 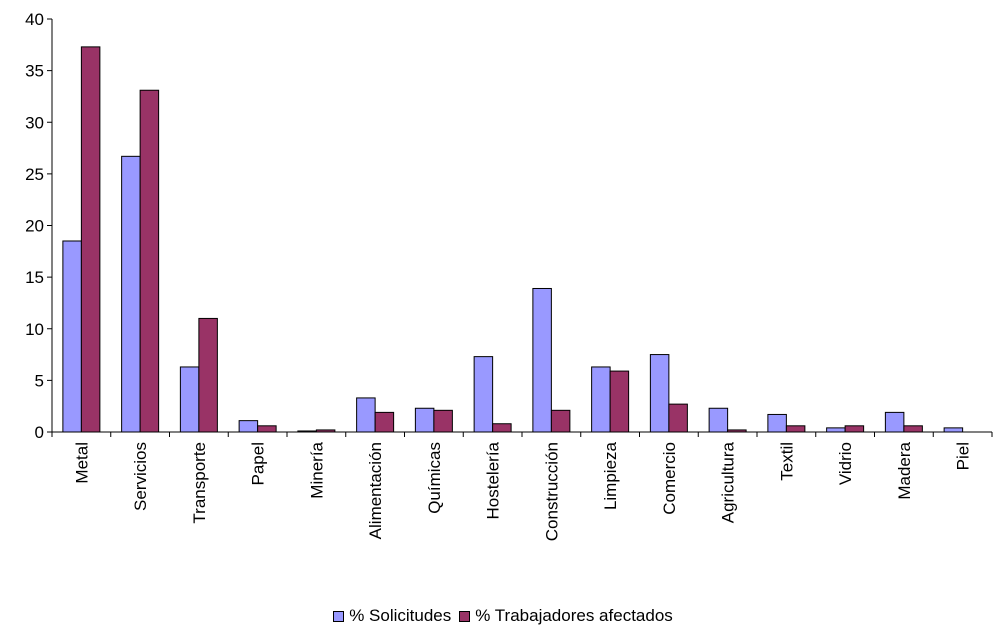 I want to click on x-tick-label: Vidrio, so click(x=845, y=463).